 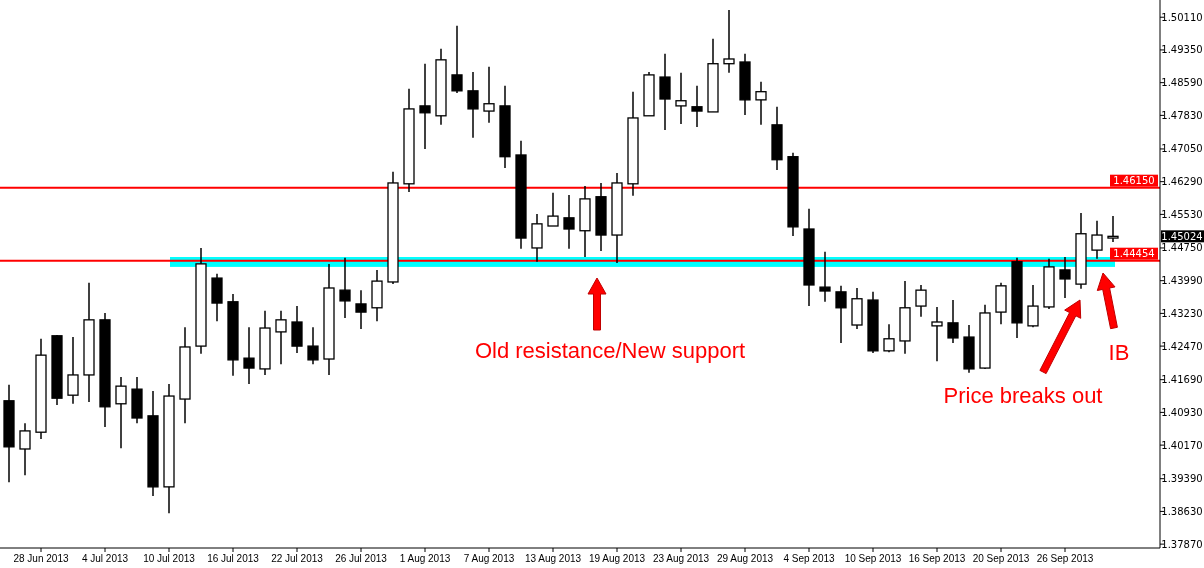 I want to click on x-tick-label: 22 Jul 2013, so click(x=297, y=558).